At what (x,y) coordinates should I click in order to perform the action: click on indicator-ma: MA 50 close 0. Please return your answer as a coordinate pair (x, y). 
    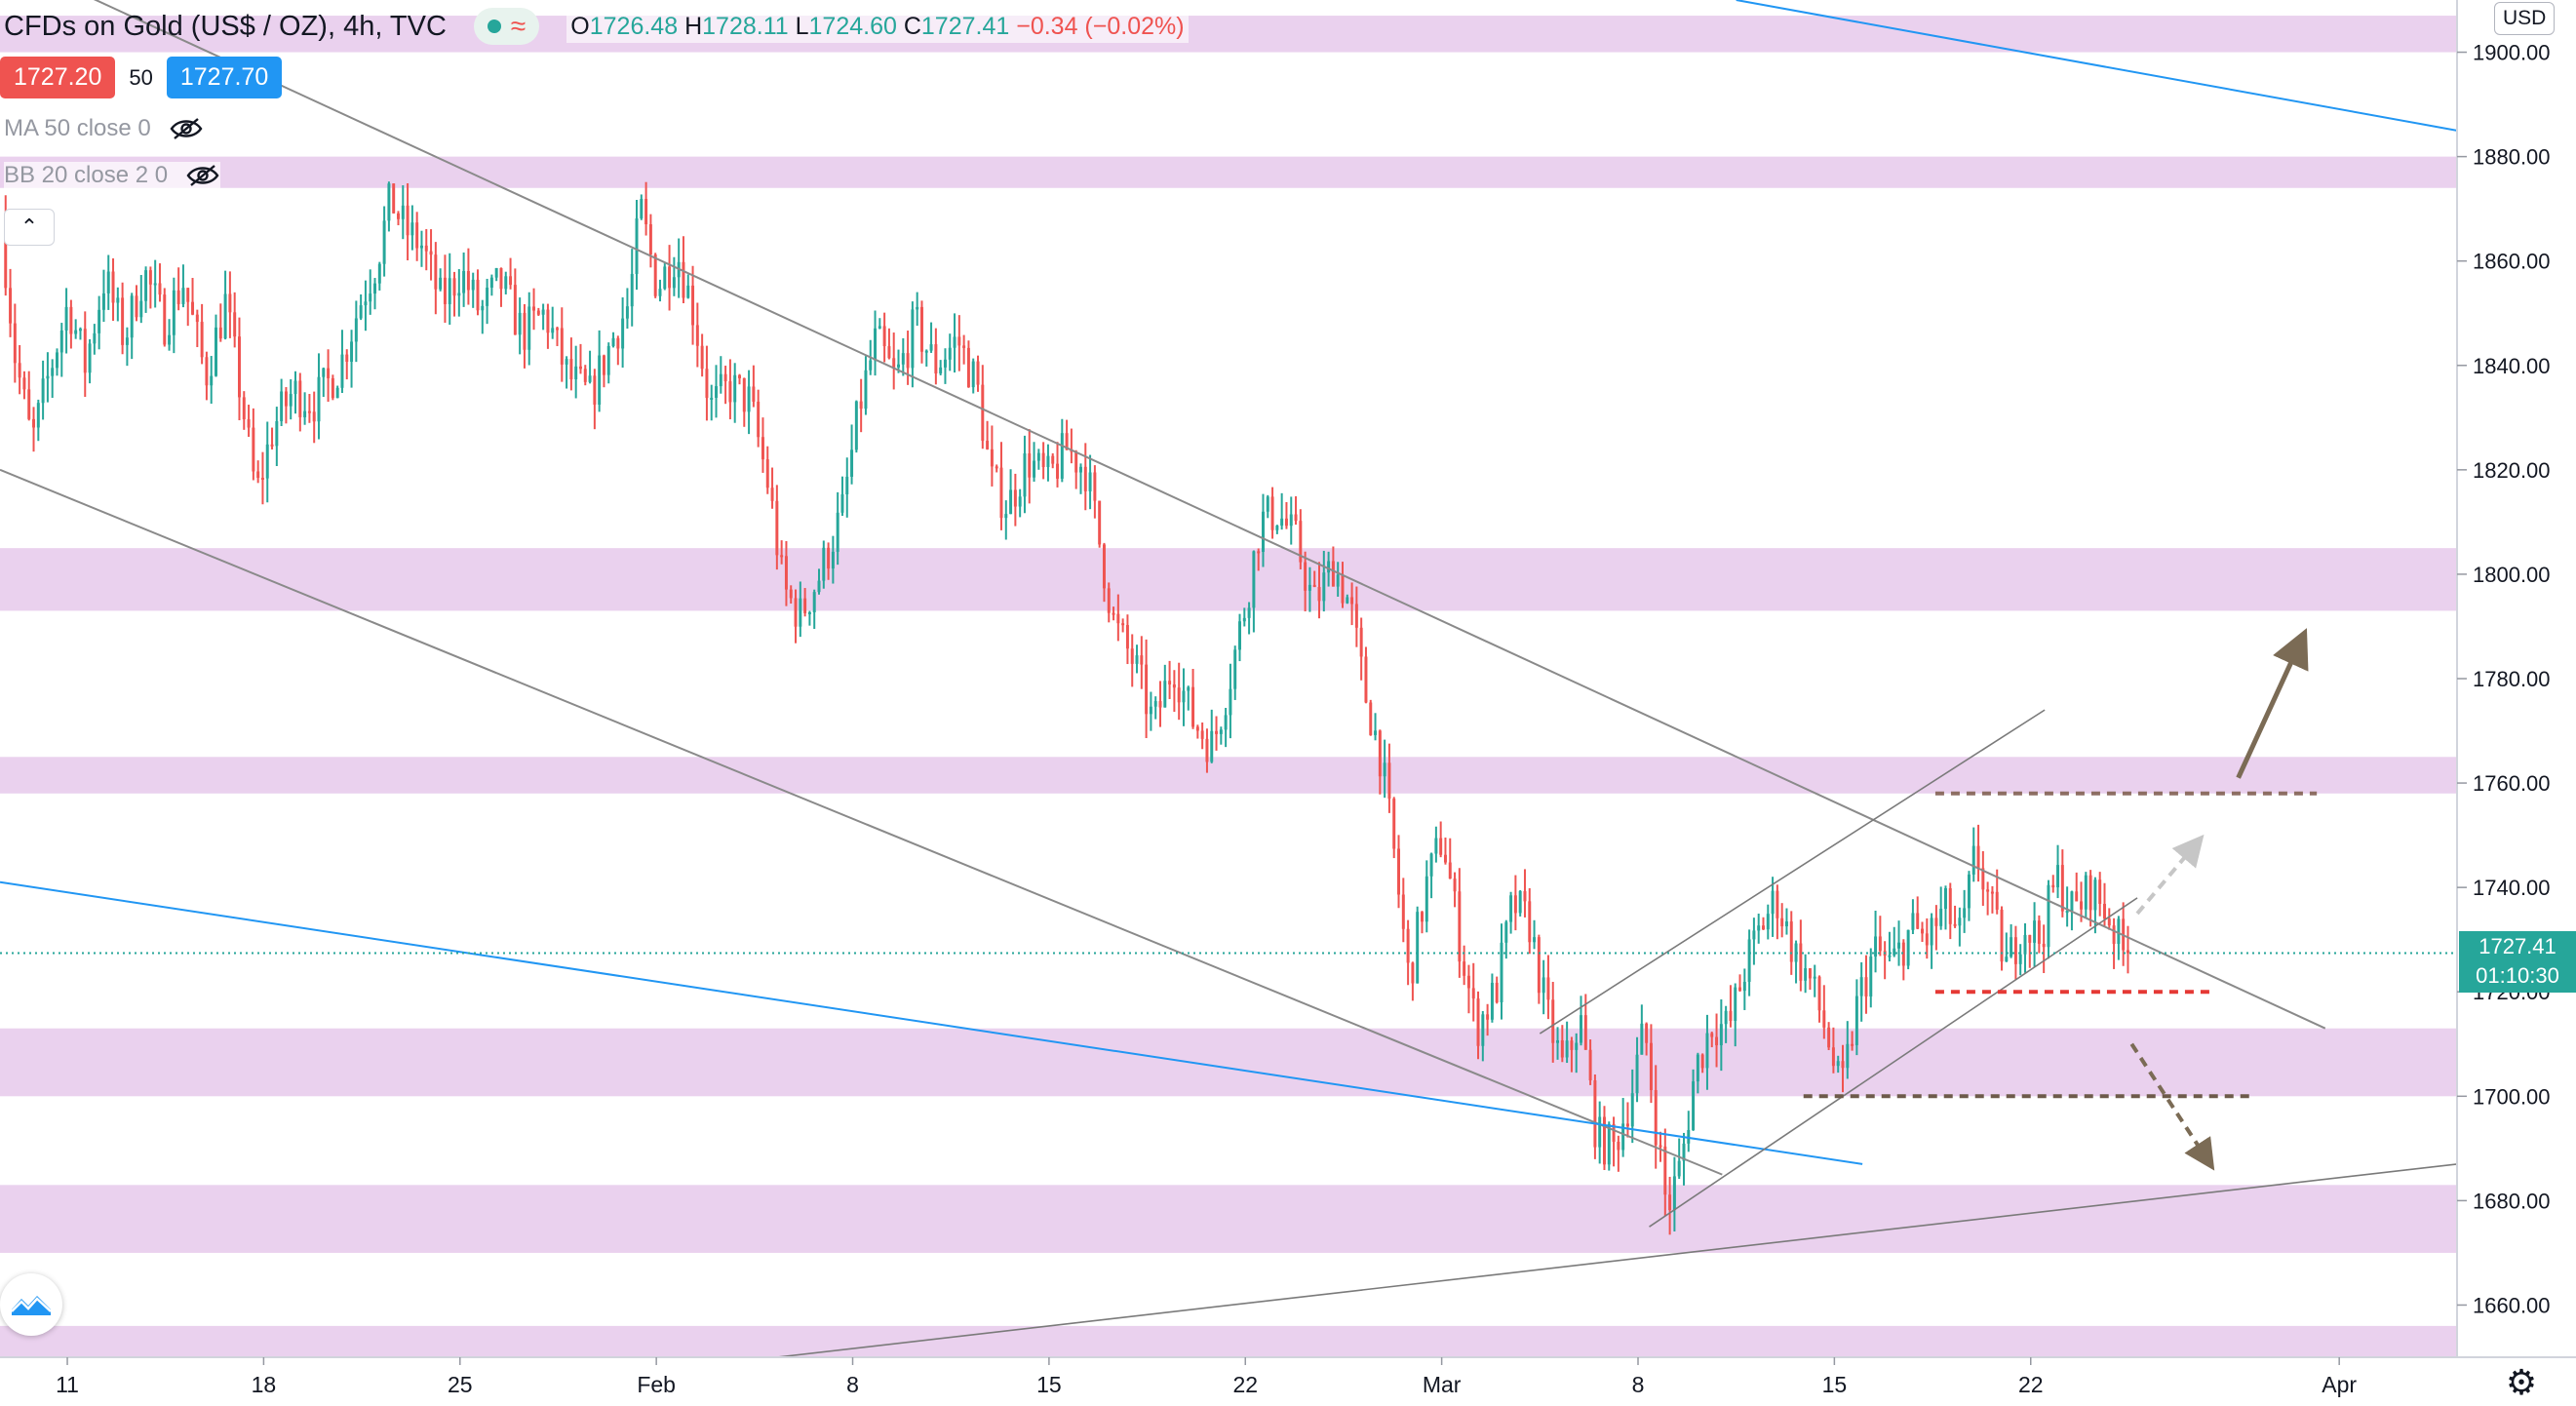
    Looking at the image, I should click on (104, 128).